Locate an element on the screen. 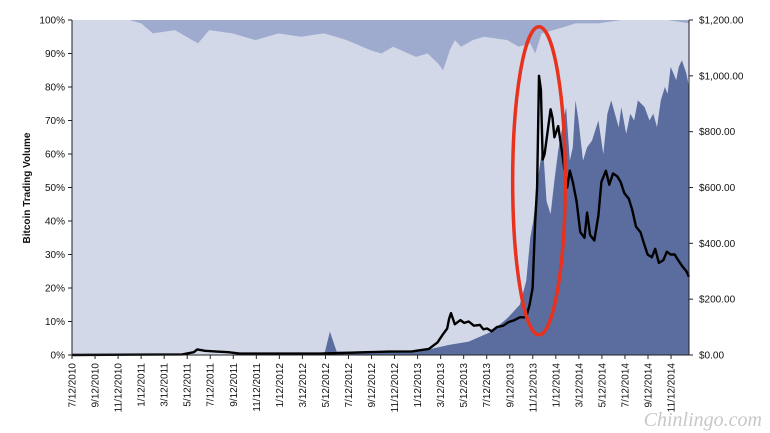 The height and width of the screenshot is (433, 770). x-tick-label: 7/12/2010 is located at coordinates (73, 385).